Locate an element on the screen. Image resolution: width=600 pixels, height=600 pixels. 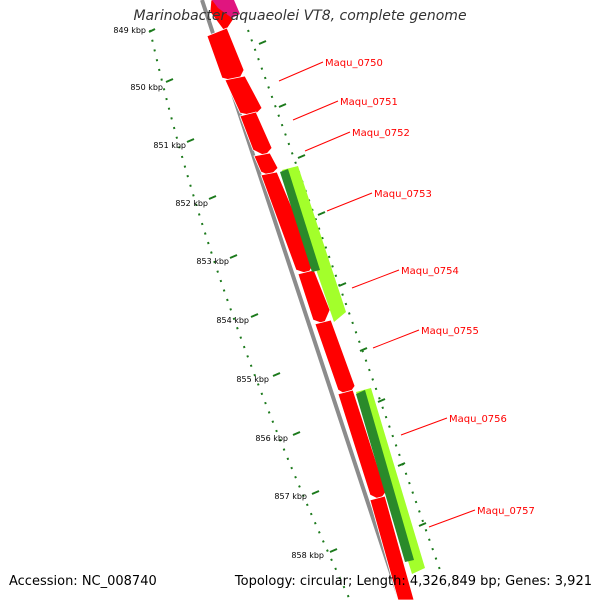
ruler-label: 849 kbp is located at coordinates (129, 30).